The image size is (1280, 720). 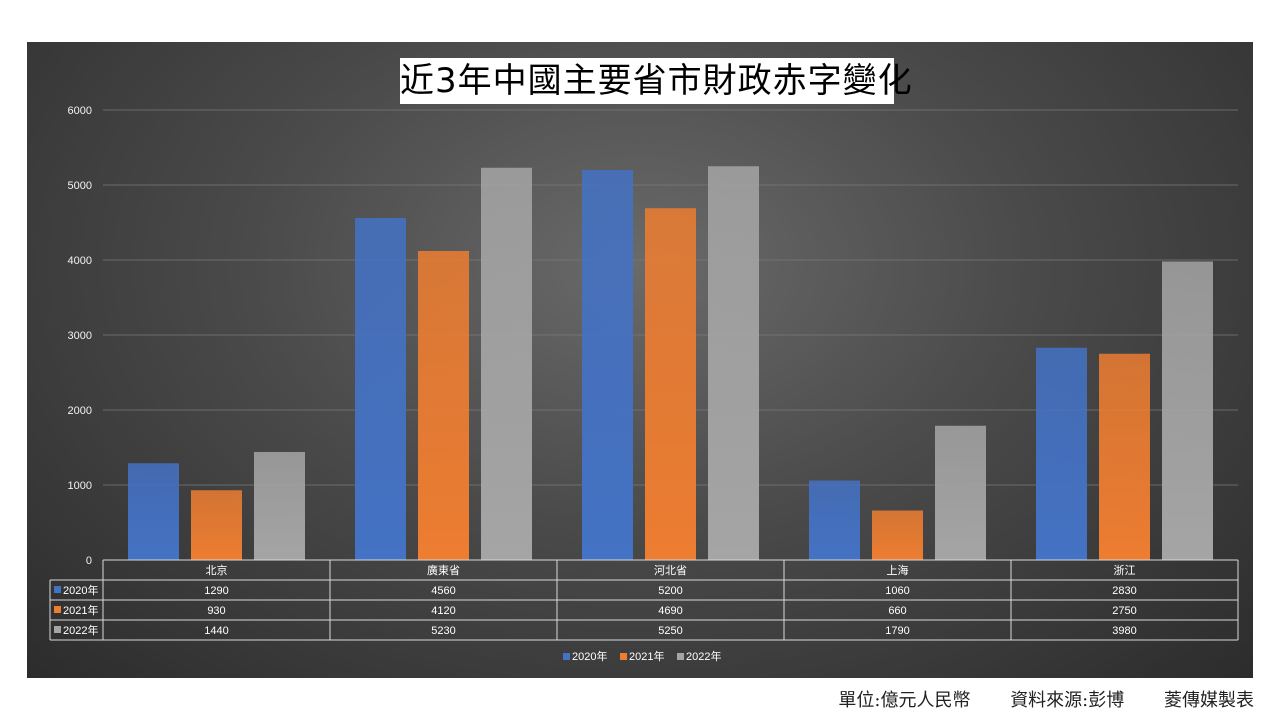 I want to click on unit-note: 單位:億元人民幣, so click(x=904, y=700).